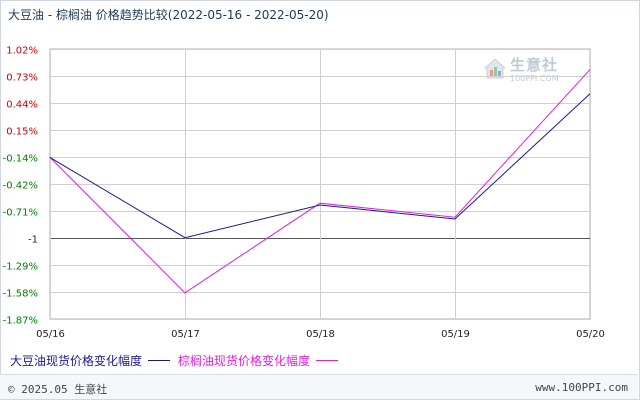  What do you see at coordinates (185, 334) in the screenshot?
I see `x-tick-label: 05/17` at bounding box center [185, 334].